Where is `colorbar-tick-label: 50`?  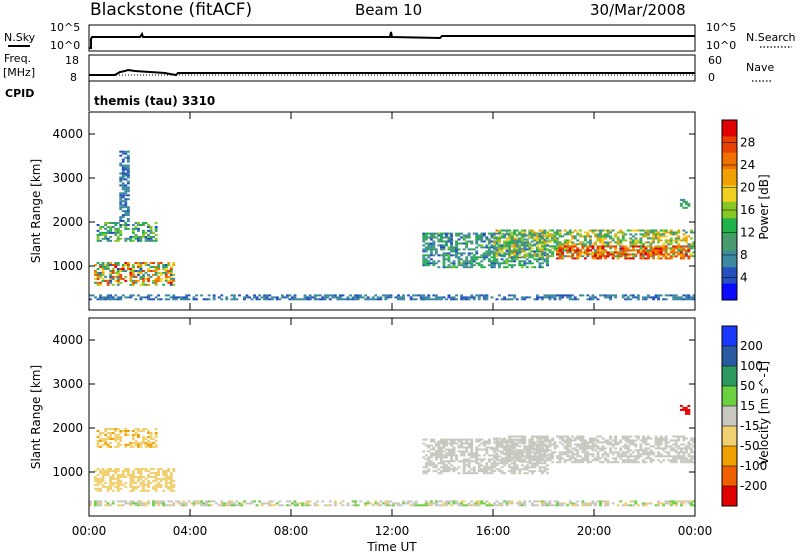
colorbar-tick-label: 50 is located at coordinates (747, 386).